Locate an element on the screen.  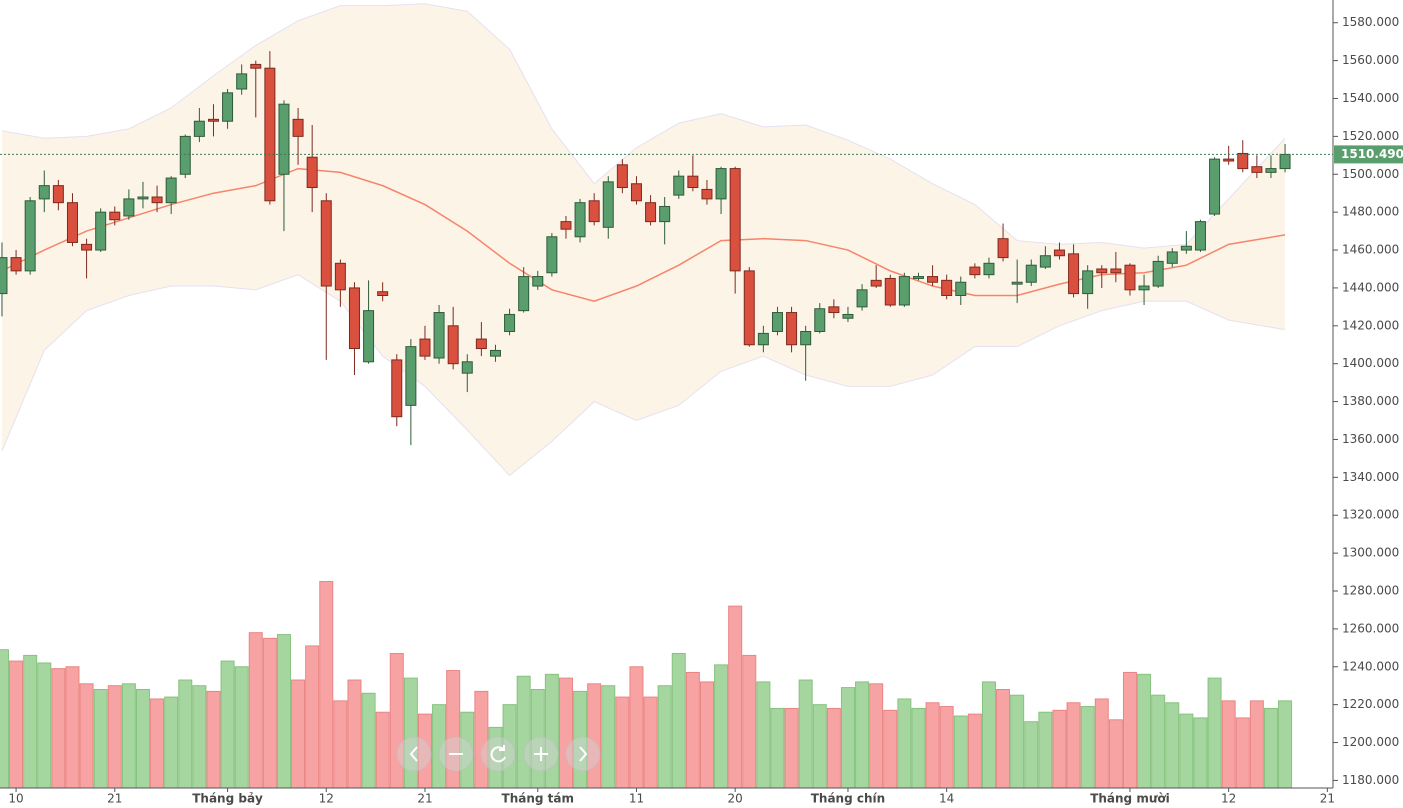
x-tick-label: Tháng chín is located at coordinates (848, 799).